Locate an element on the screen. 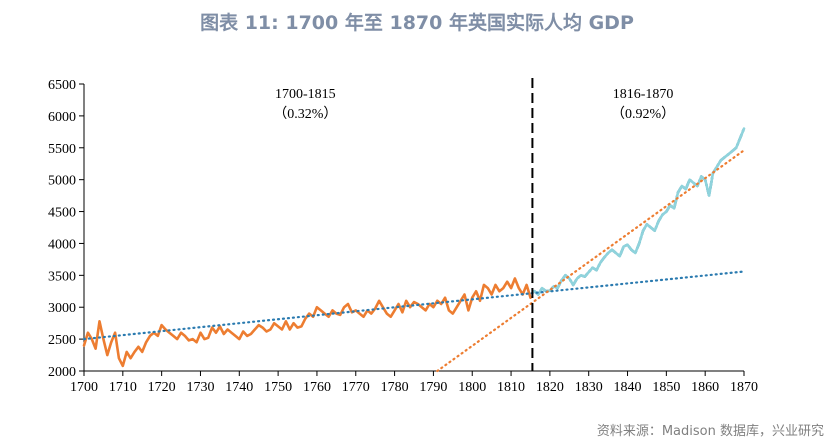 The height and width of the screenshot is (446, 834). x-tick-label: 1830 is located at coordinates (589, 387).